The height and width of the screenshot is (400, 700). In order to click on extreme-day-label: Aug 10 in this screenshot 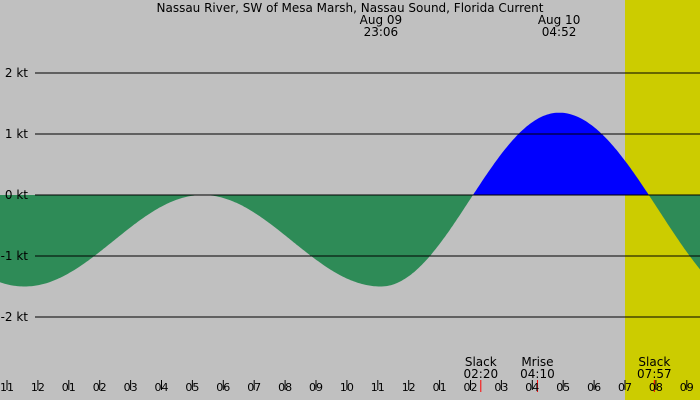, I will do `click(559, 20)`.